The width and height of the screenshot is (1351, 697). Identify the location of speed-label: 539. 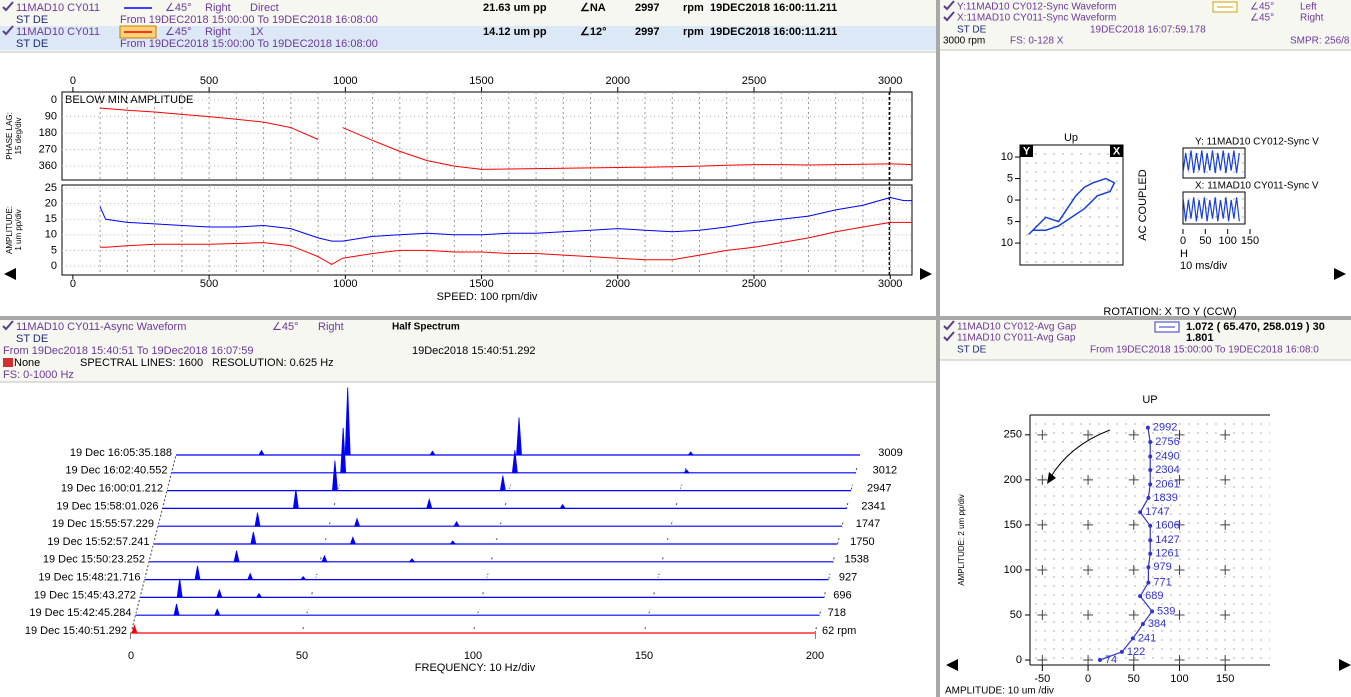
(1166, 611).